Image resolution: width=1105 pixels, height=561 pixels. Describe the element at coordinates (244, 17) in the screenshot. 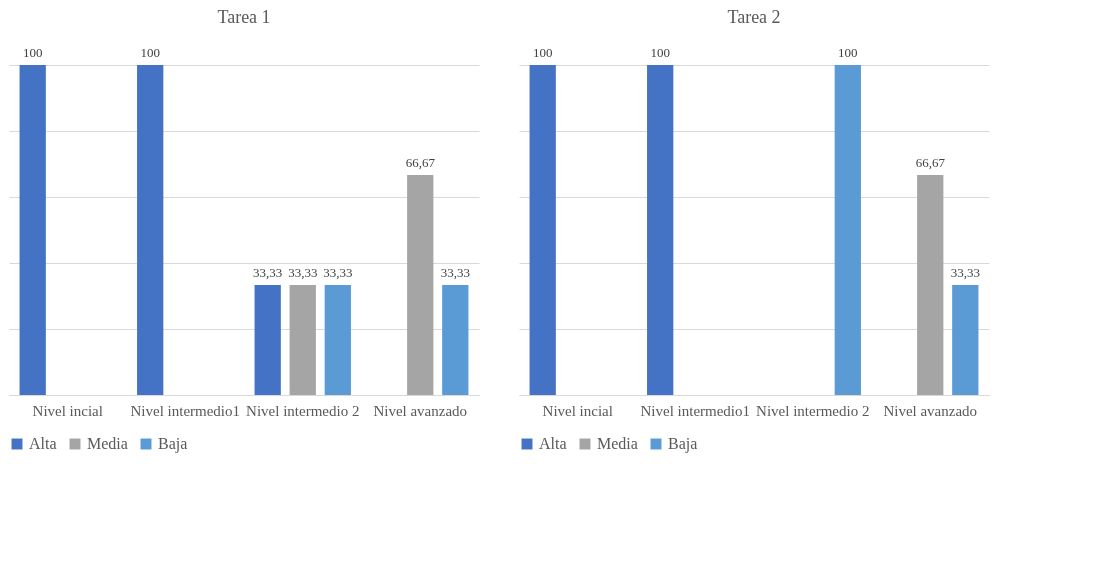

I see `chart-title: Tarea 1` at that location.